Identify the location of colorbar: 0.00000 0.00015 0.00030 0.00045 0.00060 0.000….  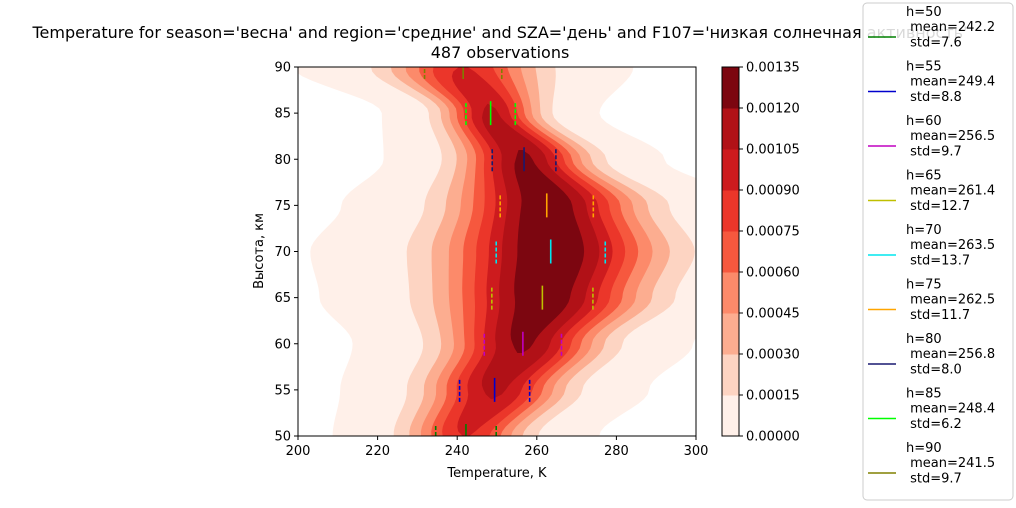
(760, 253).